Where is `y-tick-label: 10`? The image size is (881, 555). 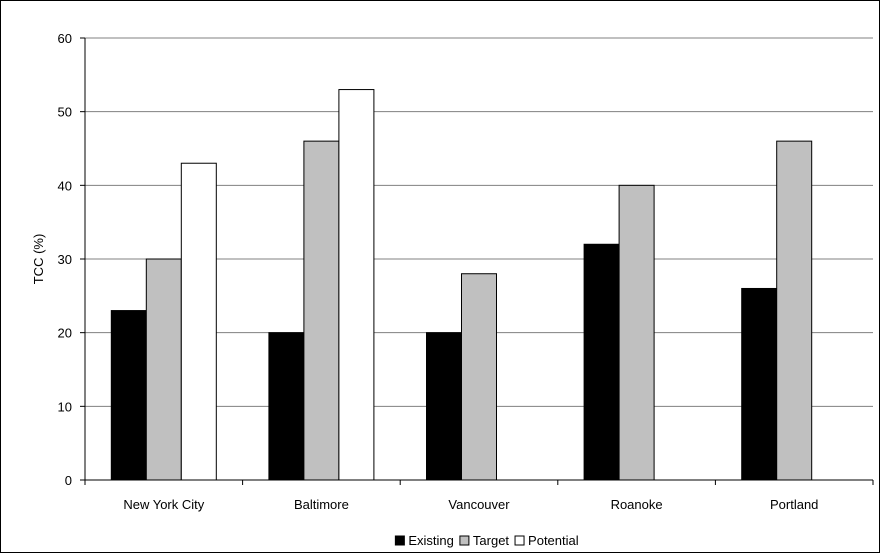
y-tick-label: 10 is located at coordinates (65, 406).